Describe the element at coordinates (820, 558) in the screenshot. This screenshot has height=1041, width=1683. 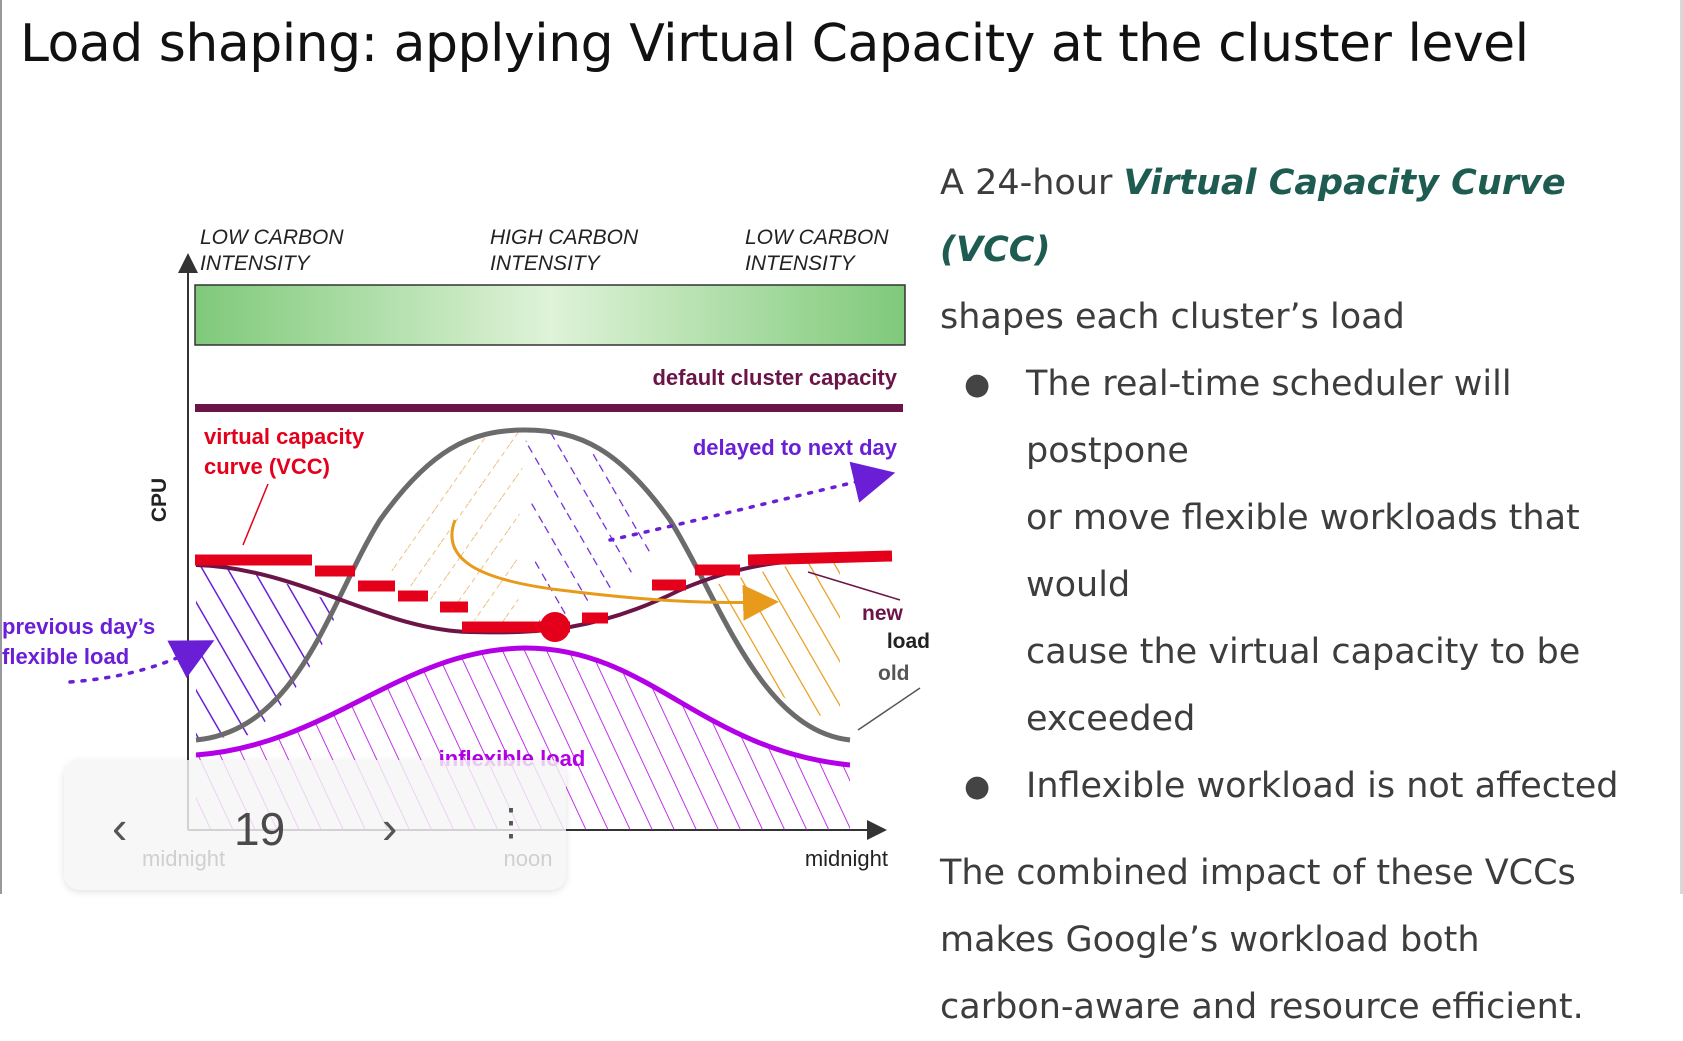
I see `vcc-segment` at that location.